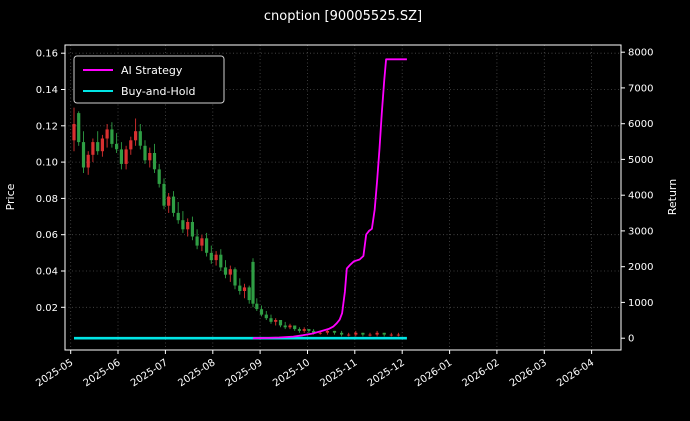 This screenshot has width=690, height=421. Describe the element at coordinates (47, 126) in the screenshot. I see `price-tick-label: 0.12` at that location.